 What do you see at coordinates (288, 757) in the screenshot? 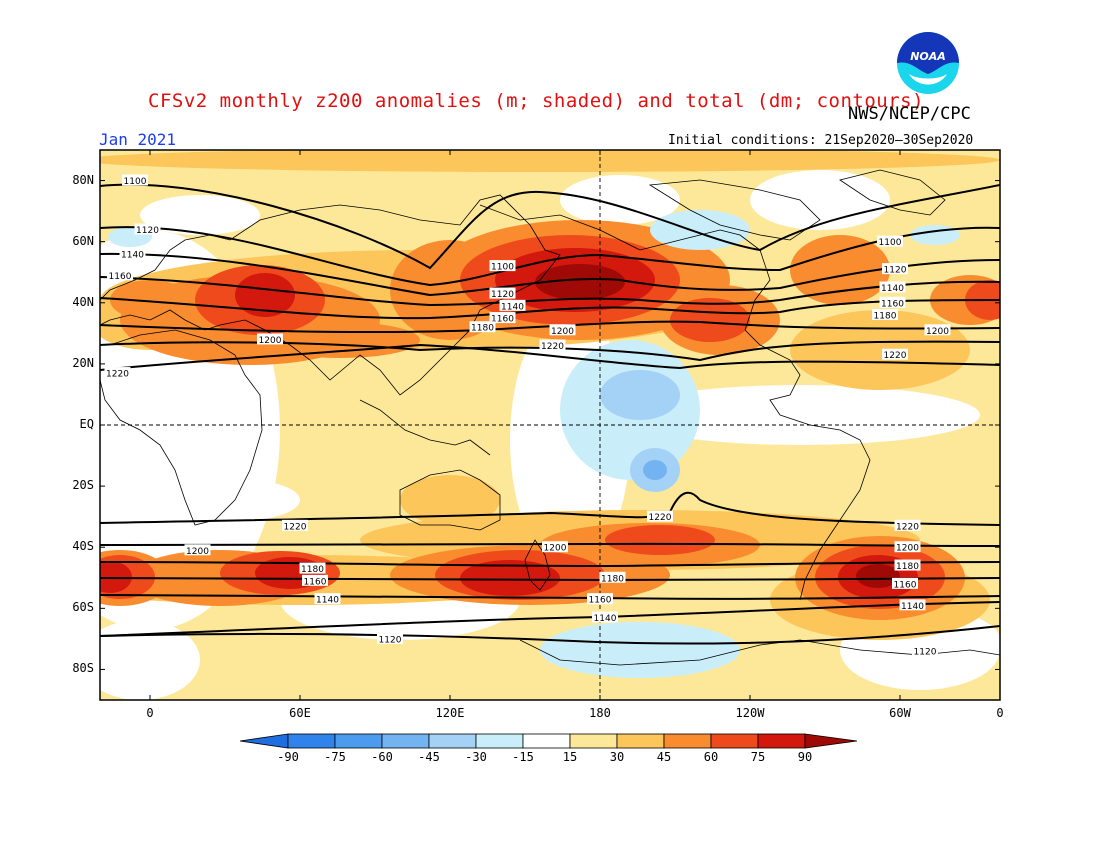
I see `colorbar-label: -90` at bounding box center [288, 757].